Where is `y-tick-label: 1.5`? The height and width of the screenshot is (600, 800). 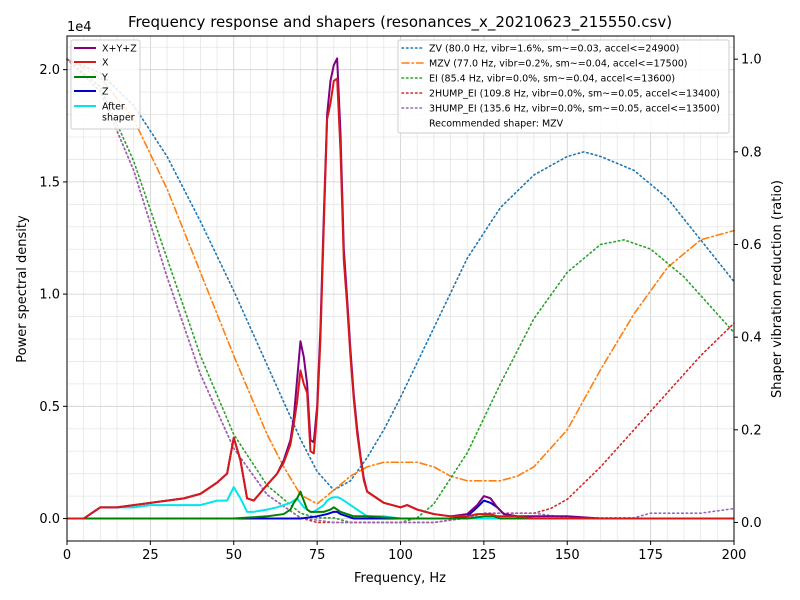
y-tick-label: 1.5 is located at coordinates (49, 182).